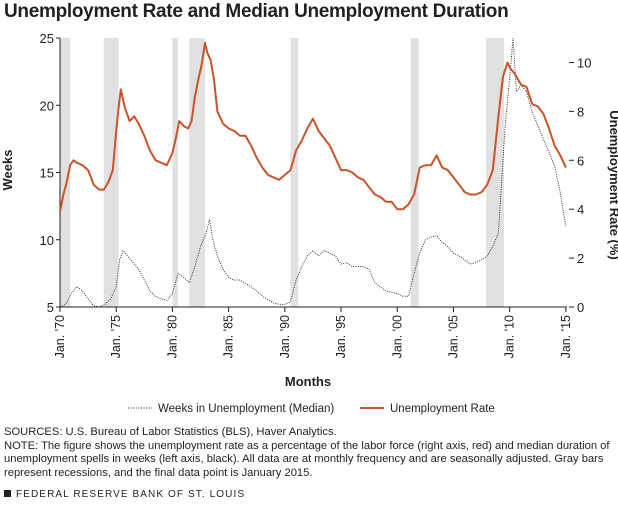  I want to click on x-tick-label: Jan. '10, so click(510, 336).